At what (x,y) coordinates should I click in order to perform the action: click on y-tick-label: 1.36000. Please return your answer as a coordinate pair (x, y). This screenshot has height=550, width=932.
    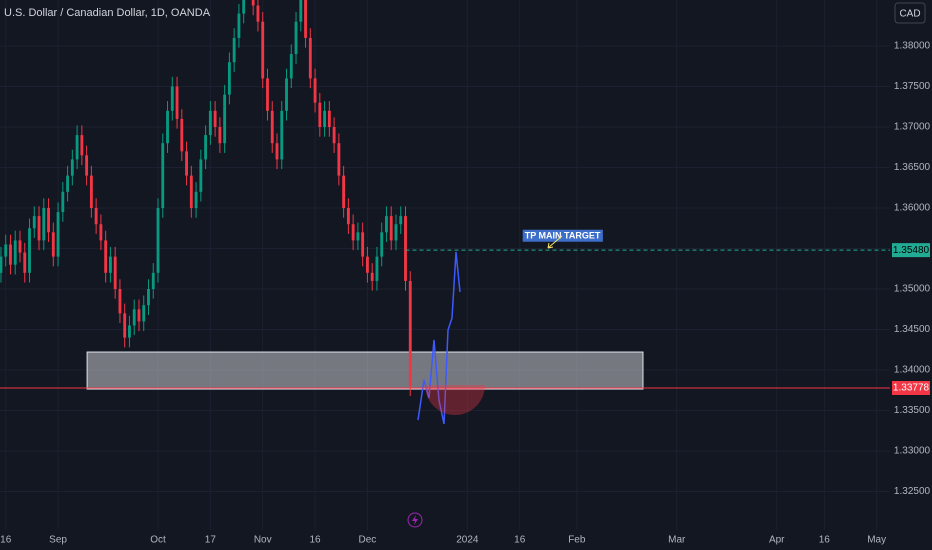
    Looking at the image, I should click on (912, 208).